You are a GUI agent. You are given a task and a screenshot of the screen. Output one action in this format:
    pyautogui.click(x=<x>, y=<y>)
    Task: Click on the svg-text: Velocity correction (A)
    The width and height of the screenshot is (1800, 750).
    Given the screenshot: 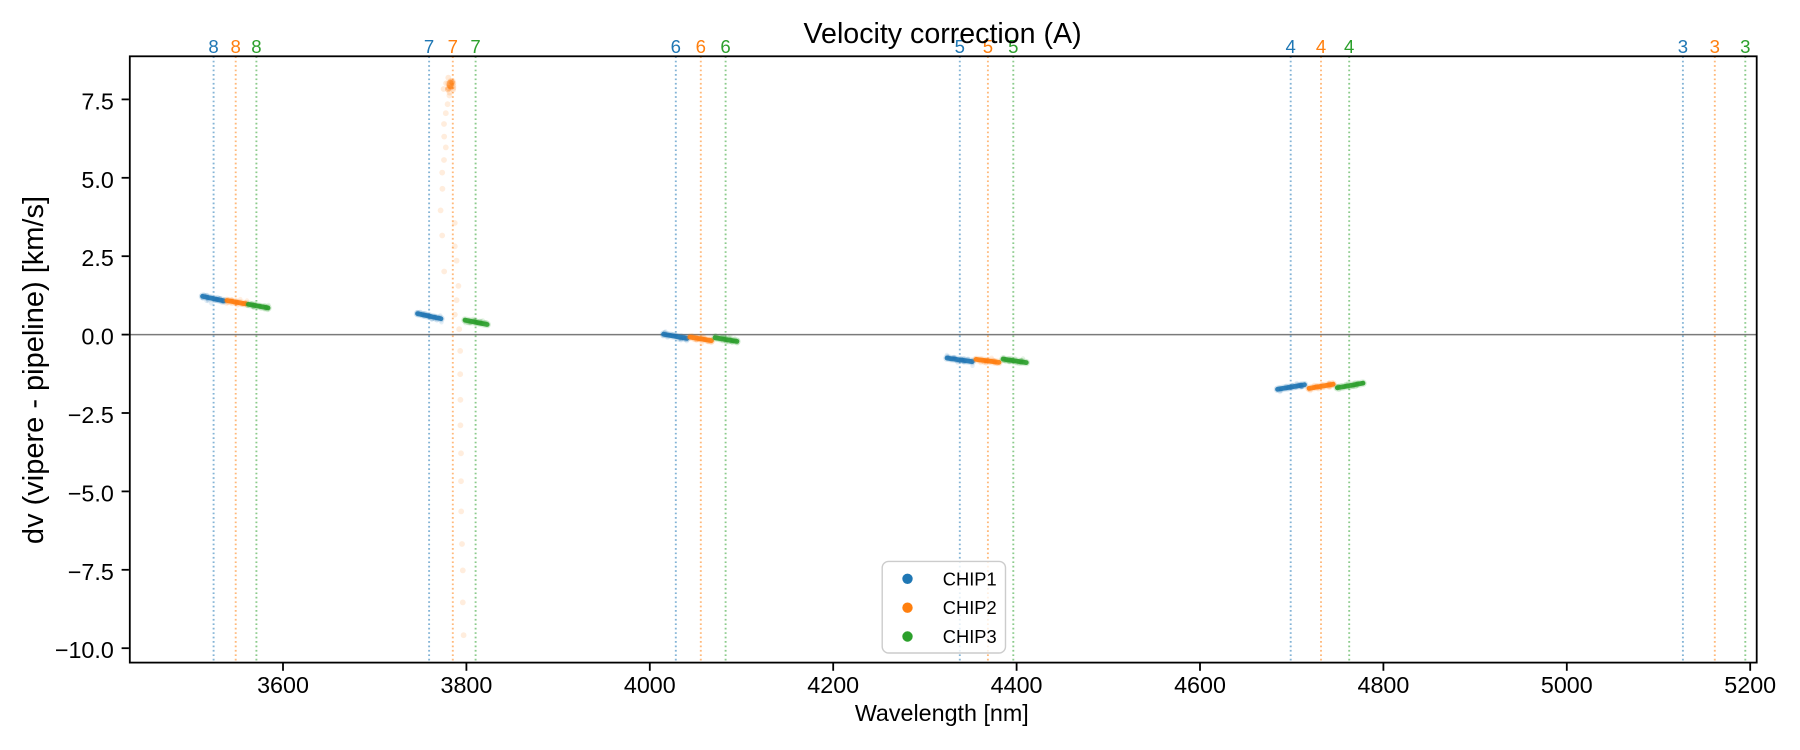 What is the action you would take?
    pyautogui.click(x=943, y=34)
    